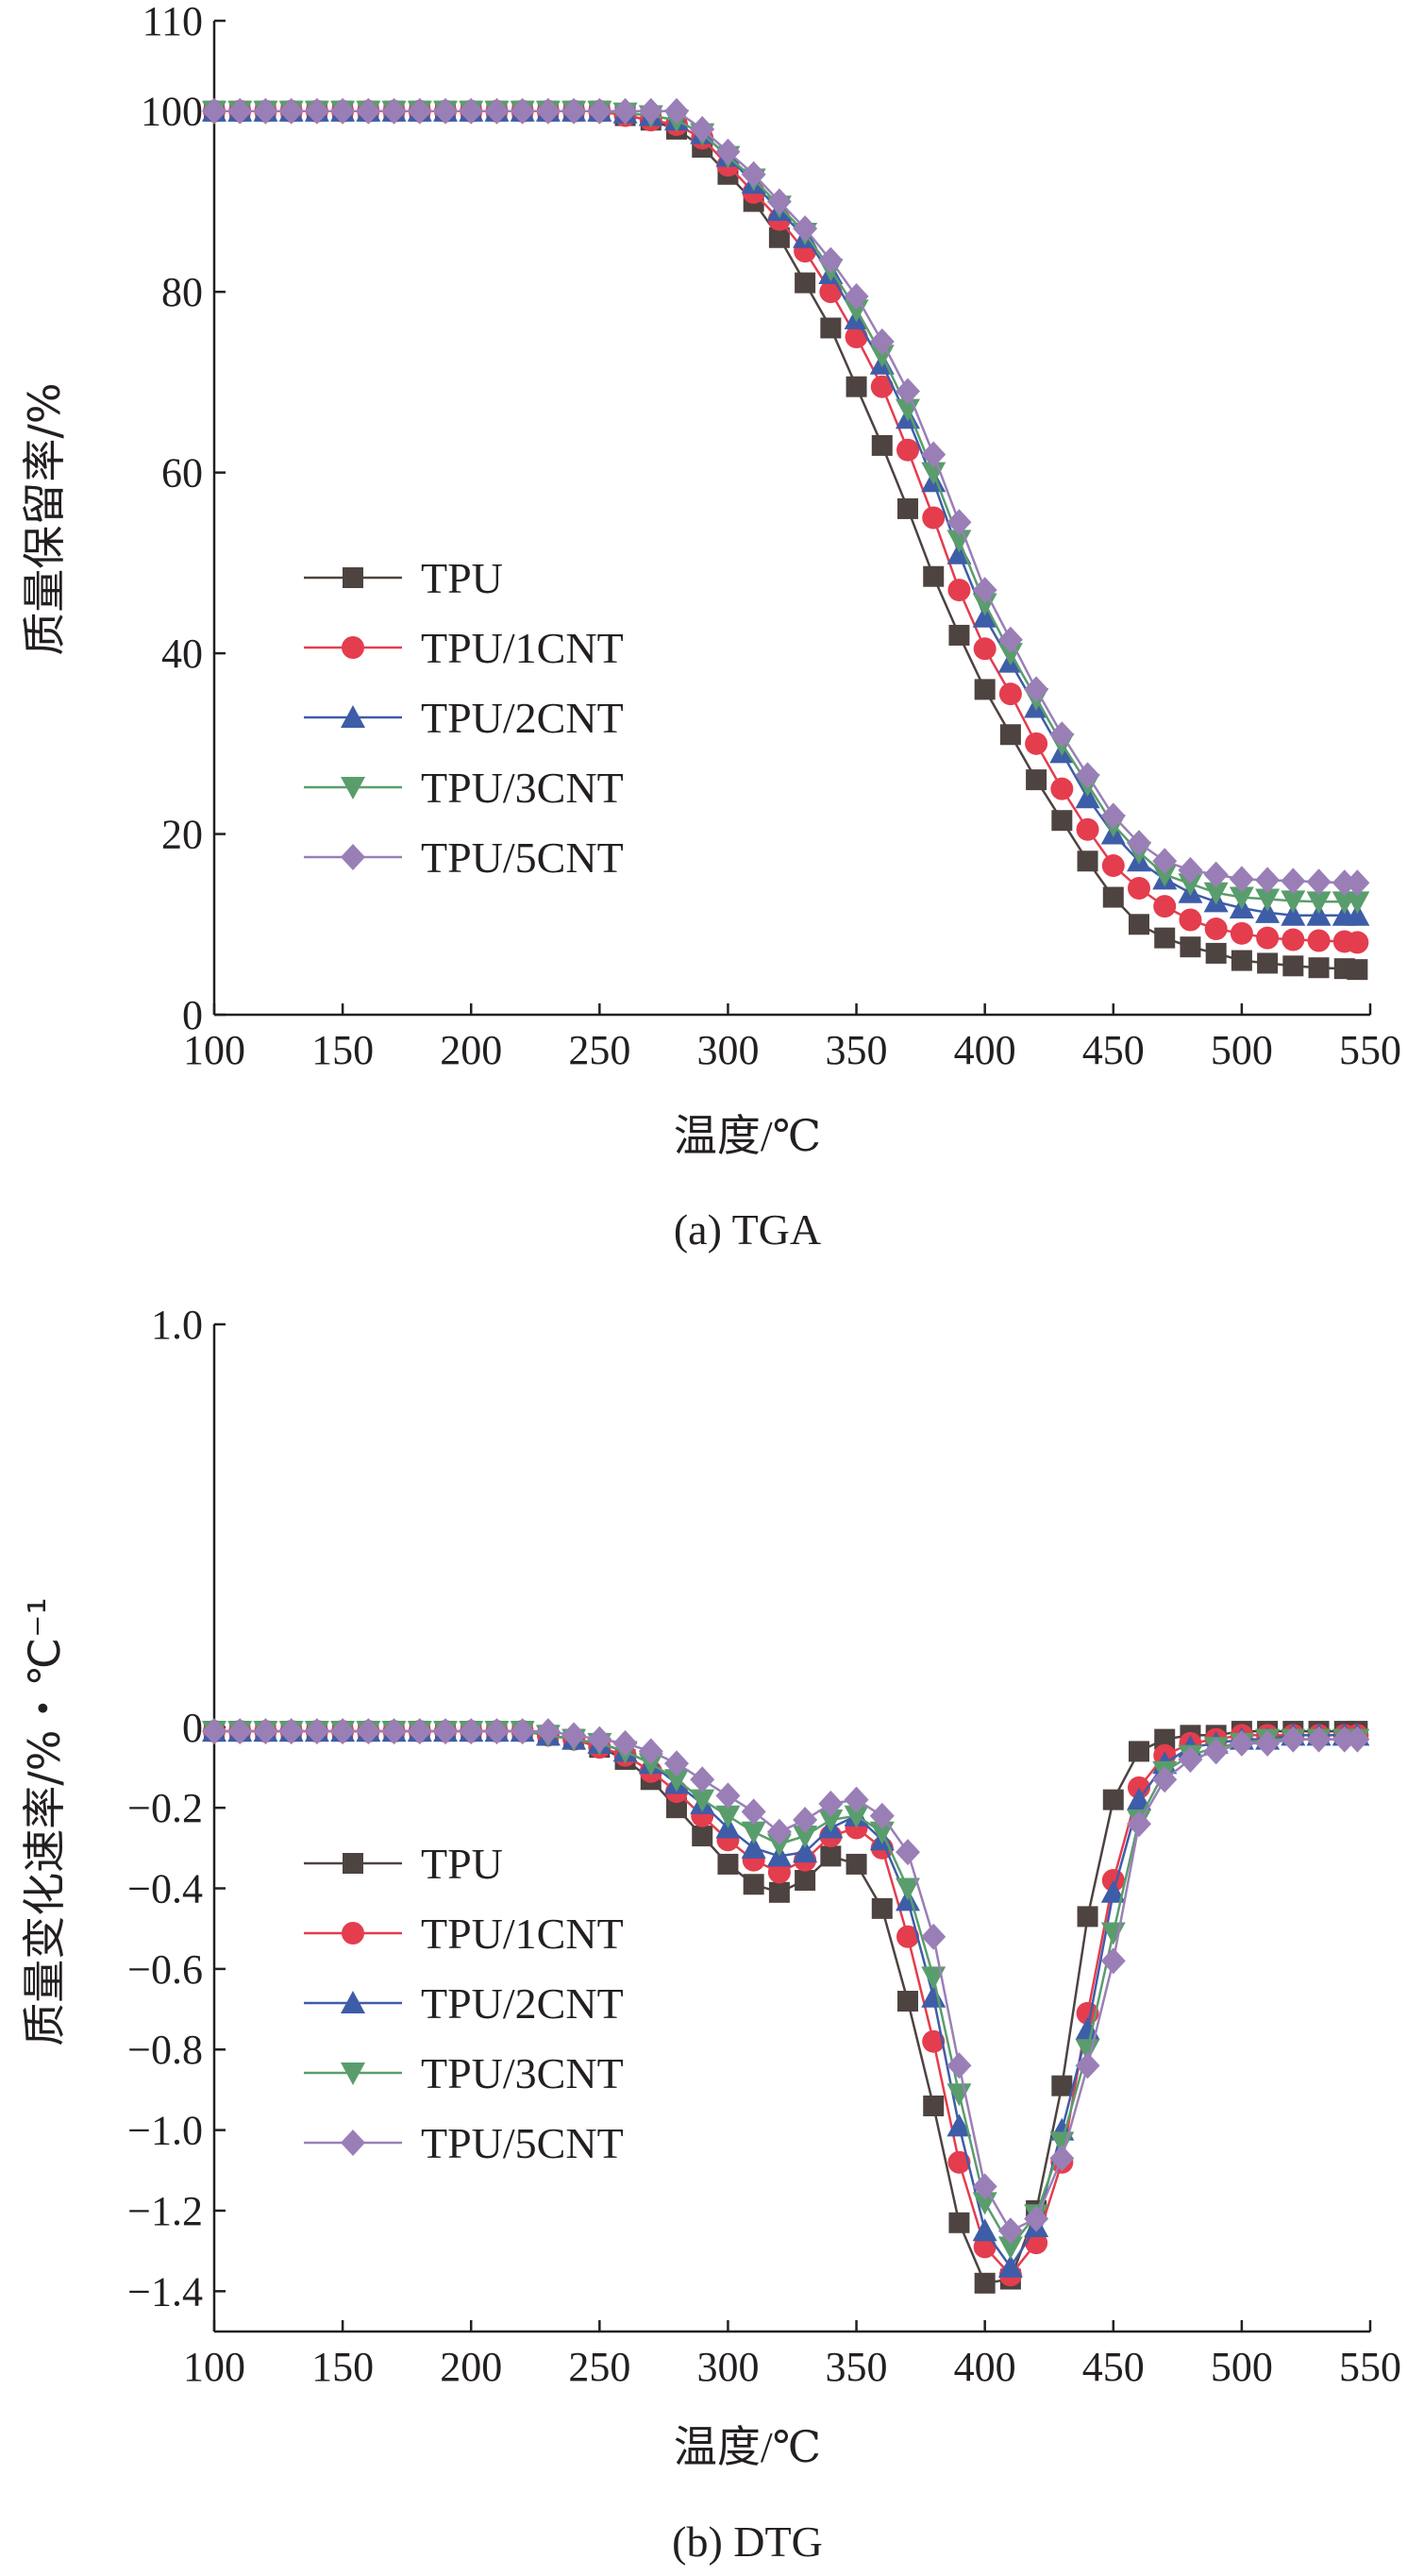 The width and height of the screenshot is (1407, 2576). Describe the element at coordinates (182, 292) in the screenshot. I see `y-tick-label: 80` at that location.